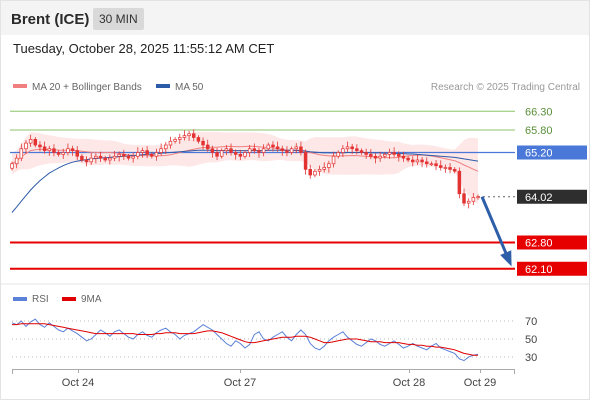 Image resolution: width=590 pixels, height=400 pixels. I want to click on ma50-legend-label: MA 50, so click(189, 87).